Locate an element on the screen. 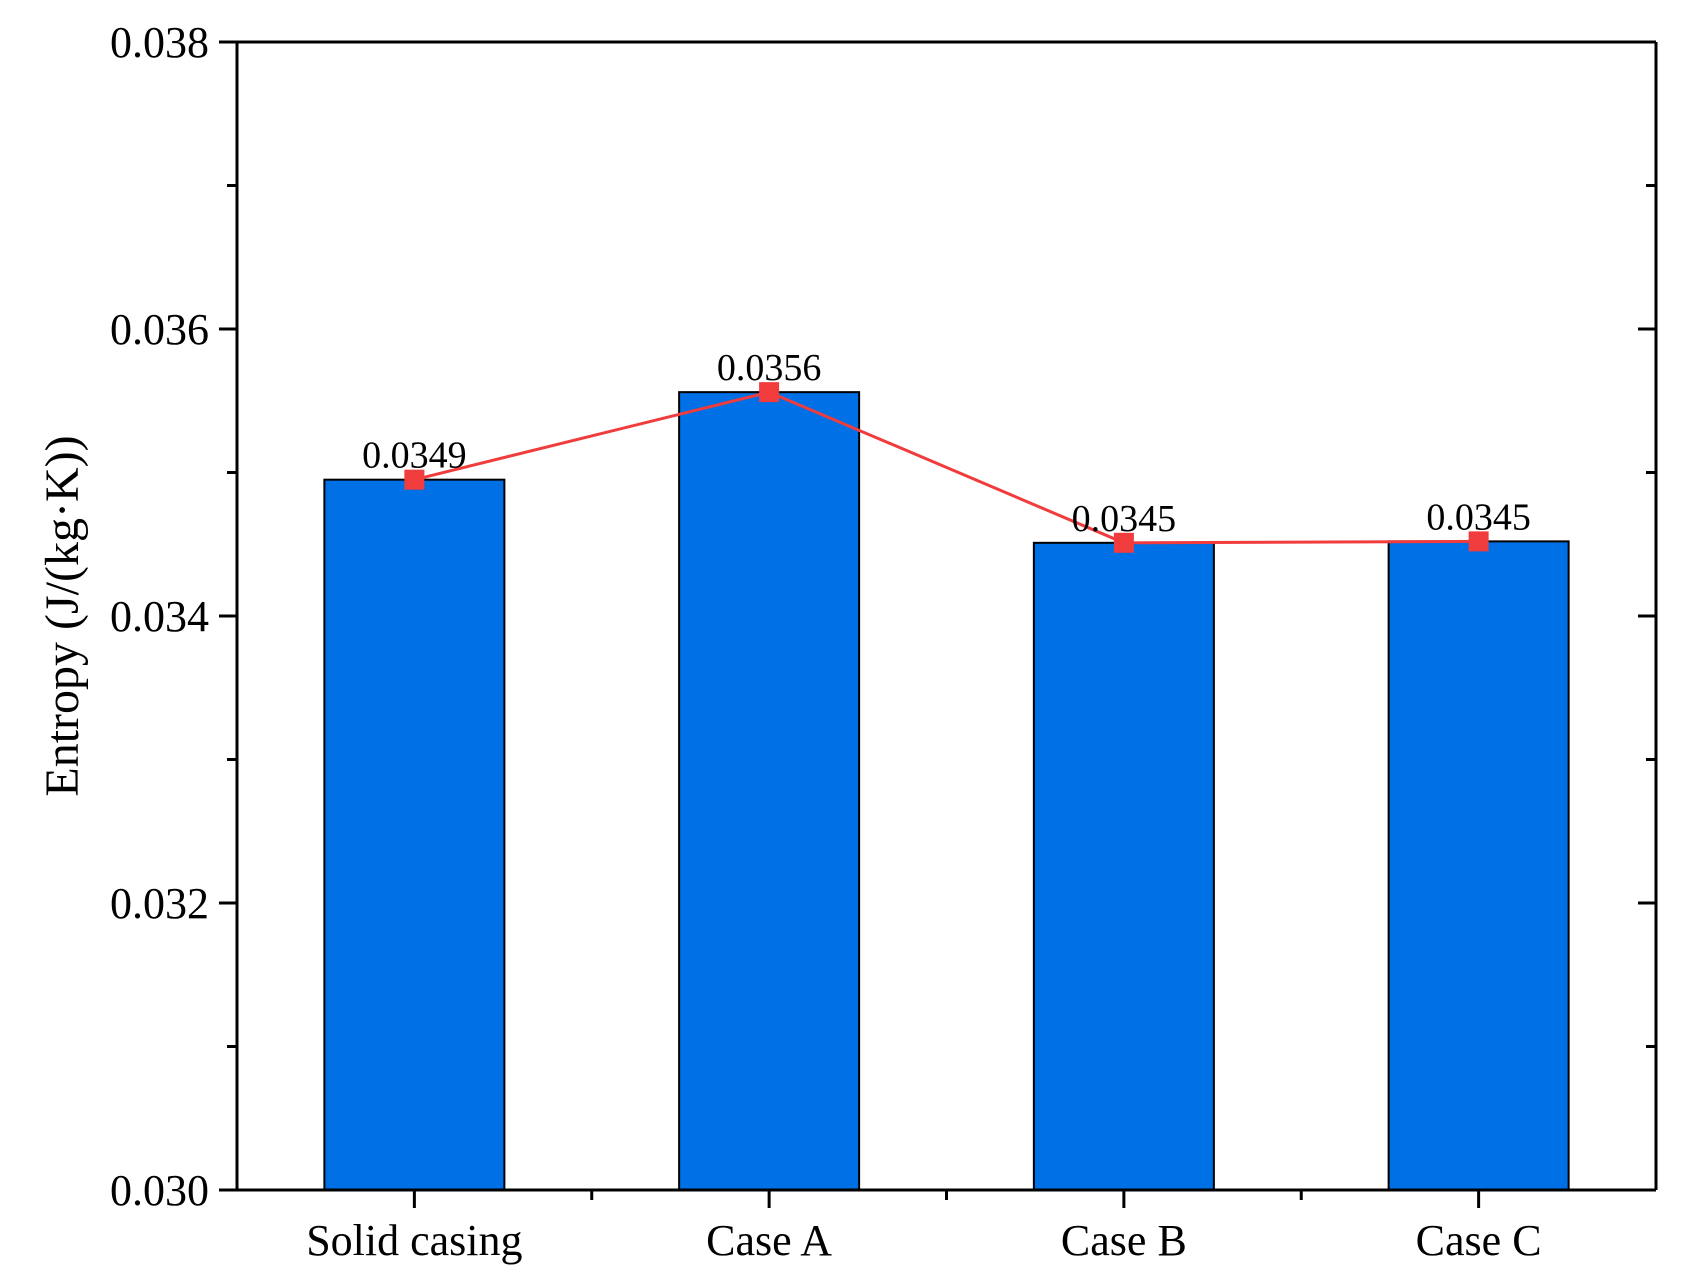  line-series-group is located at coordinates (946, 467).